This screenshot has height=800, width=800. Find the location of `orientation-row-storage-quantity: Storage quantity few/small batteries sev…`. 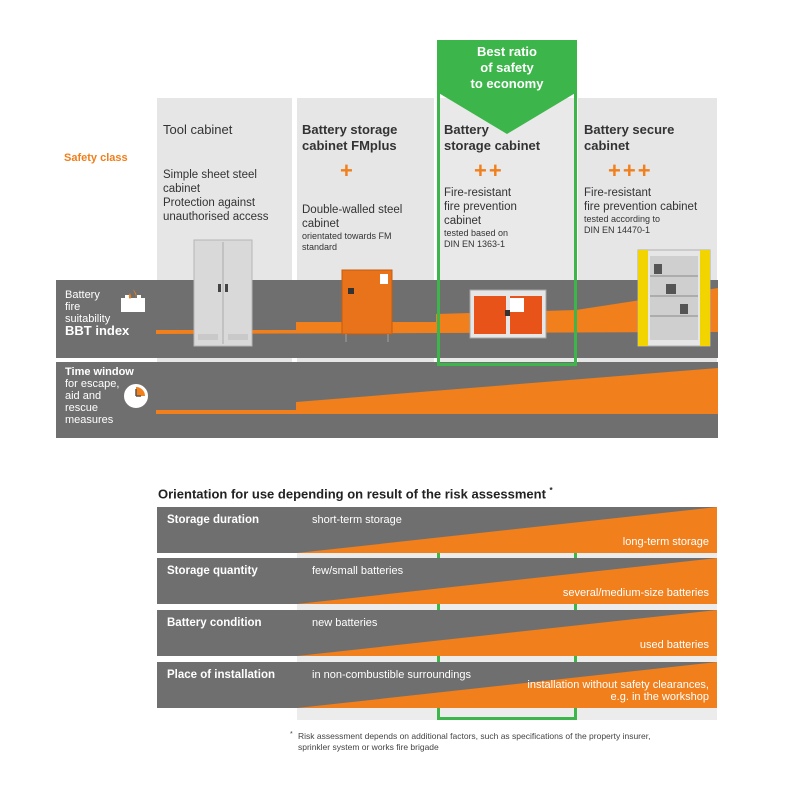

orientation-row-storage-quantity: Storage quantity few/small batteries sev… is located at coordinates (437, 581).